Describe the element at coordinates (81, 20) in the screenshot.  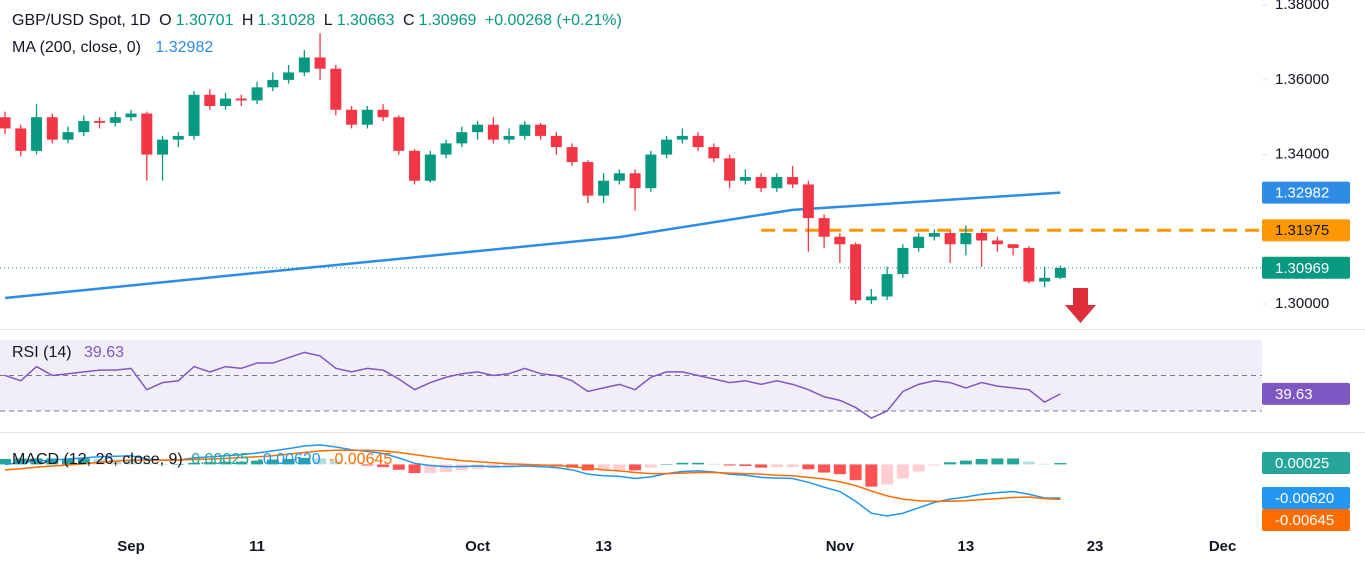
I see `symbol-title: GBP/USD Spot, 1D` at that location.